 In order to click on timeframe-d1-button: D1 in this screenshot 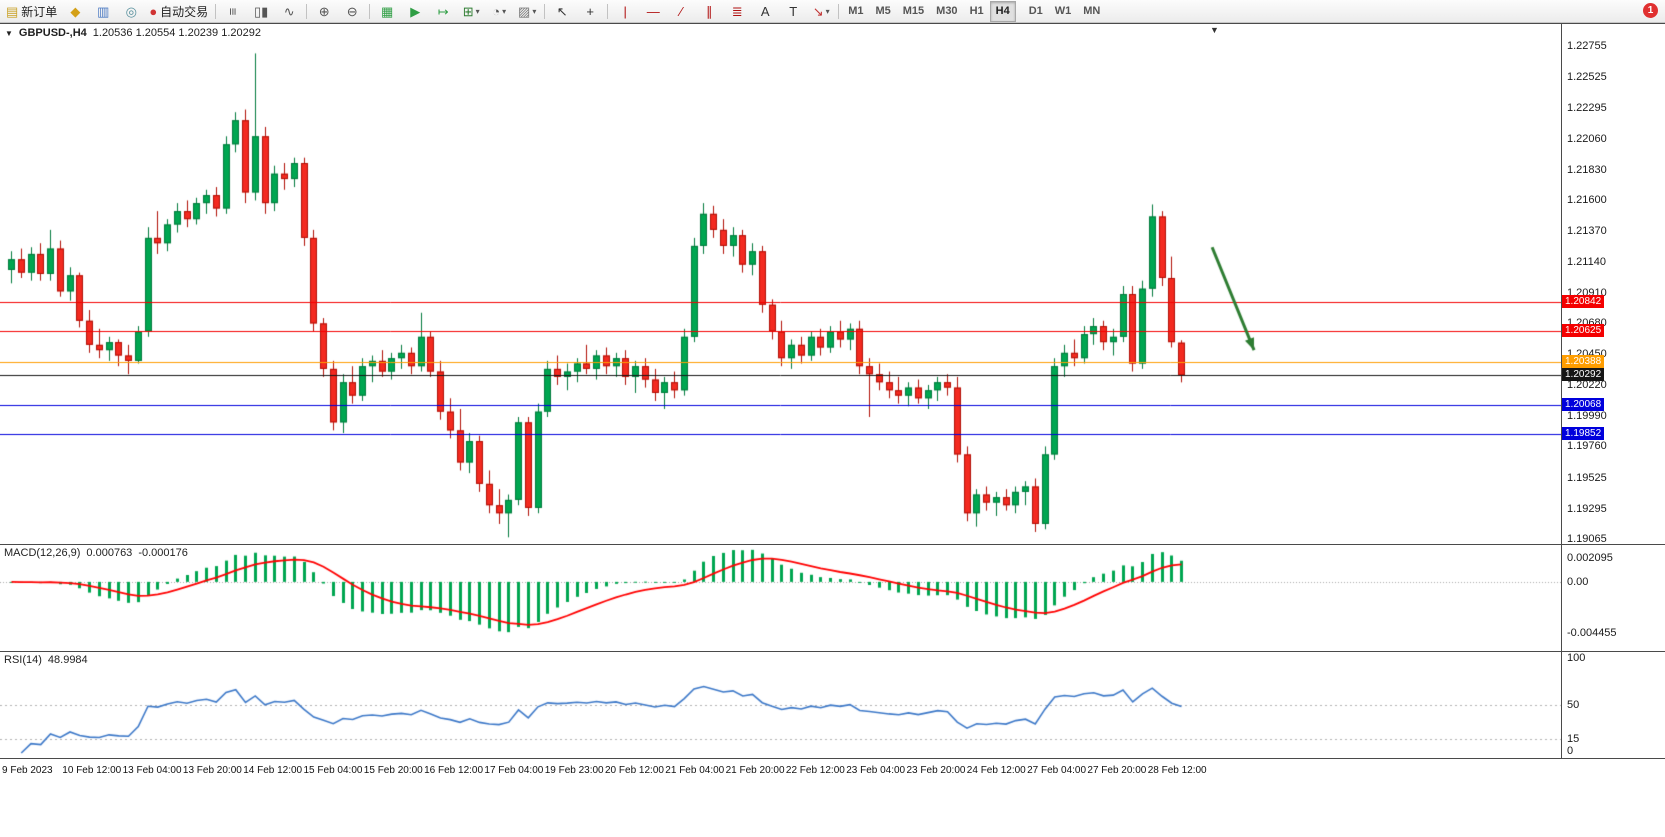, I will do `click(1035, 11)`.